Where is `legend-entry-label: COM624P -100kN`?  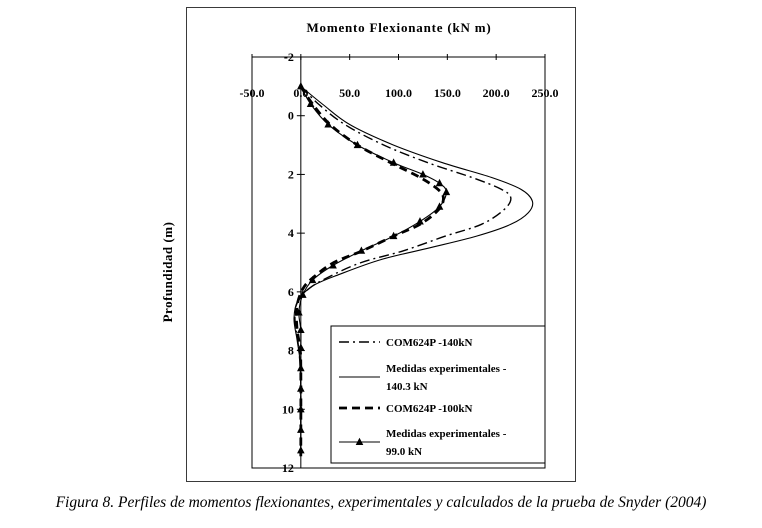
legend-entry-label: COM624P -100kN is located at coordinates (429, 409).